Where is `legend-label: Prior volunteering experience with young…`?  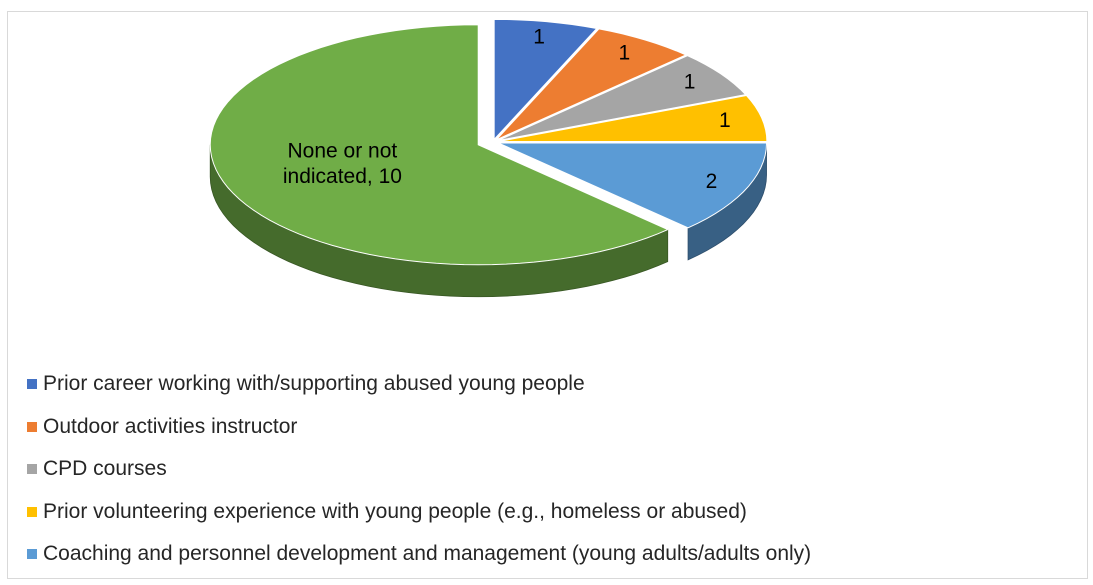 legend-label: Prior volunteering experience with young… is located at coordinates (395, 511).